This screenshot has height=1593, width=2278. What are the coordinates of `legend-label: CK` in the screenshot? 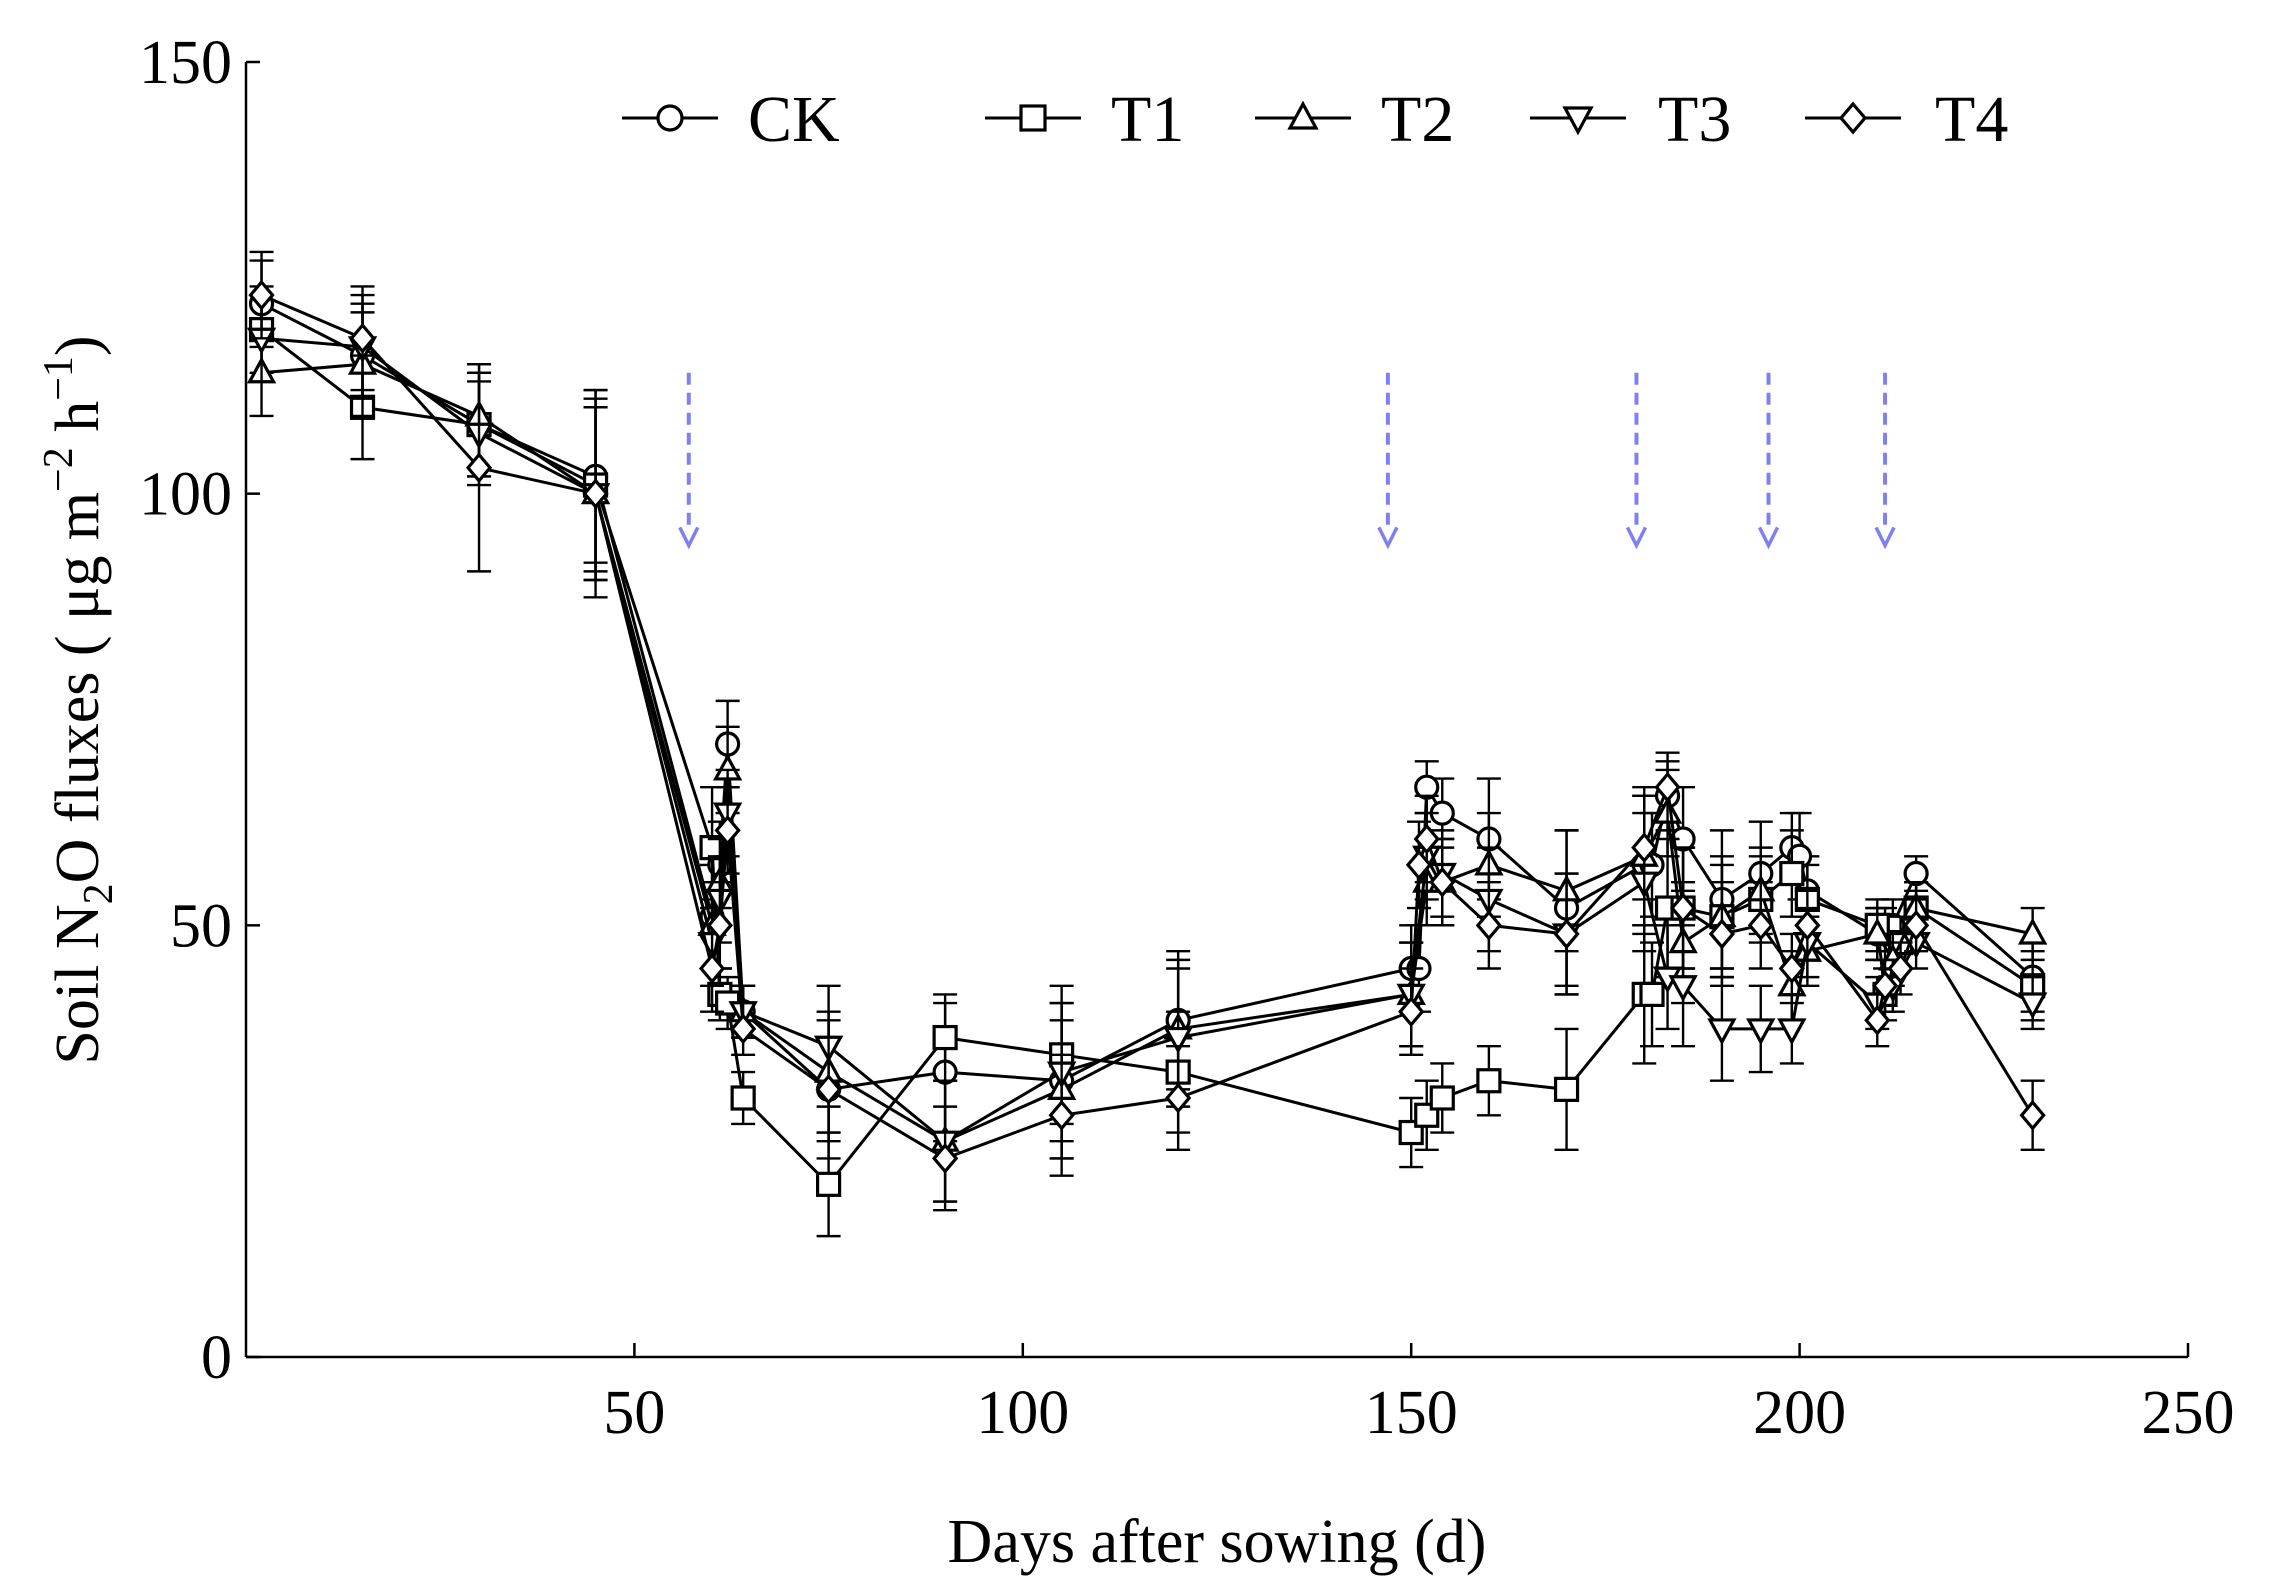 It's located at (794, 119).